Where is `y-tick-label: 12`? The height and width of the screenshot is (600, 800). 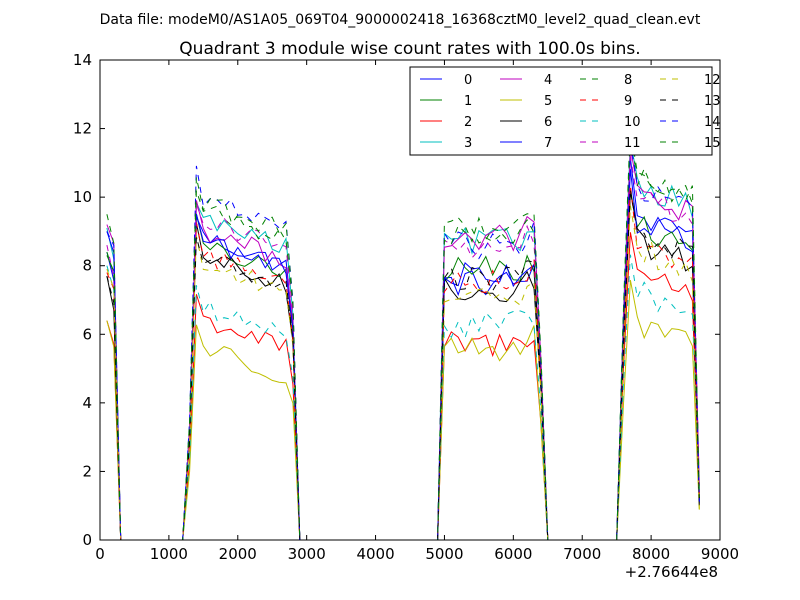
y-tick-label: 12 is located at coordinates (82, 129).